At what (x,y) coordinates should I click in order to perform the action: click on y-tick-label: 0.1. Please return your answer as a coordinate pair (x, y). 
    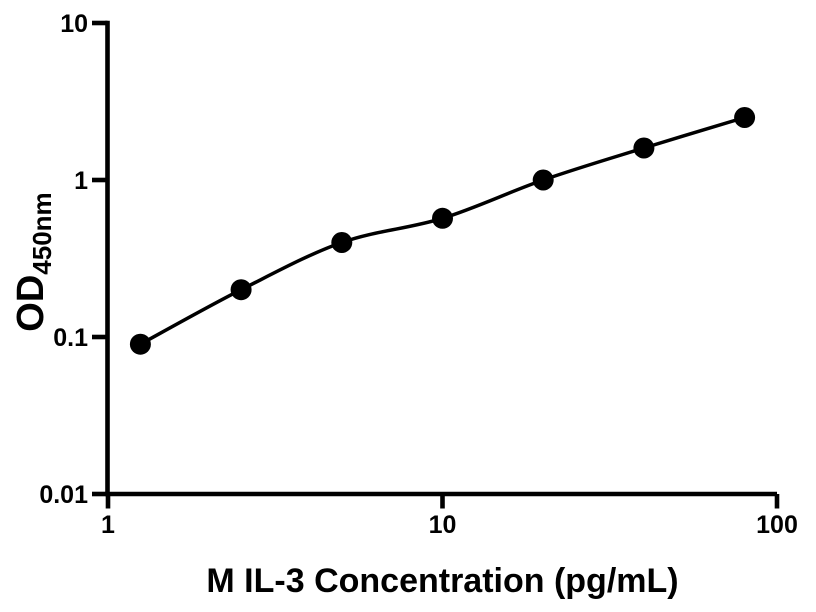
    Looking at the image, I should click on (70, 338).